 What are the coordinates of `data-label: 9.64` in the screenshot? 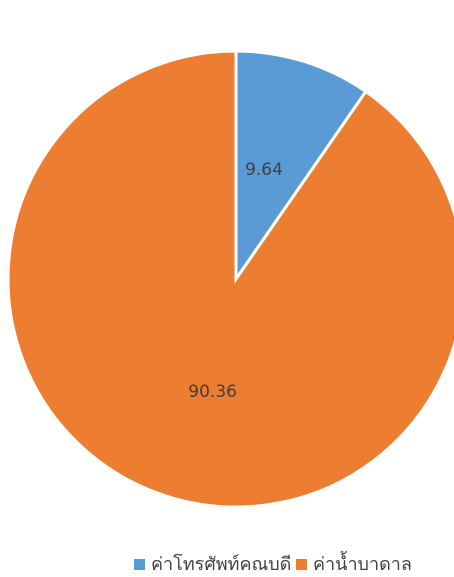 It's located at (264, 170).